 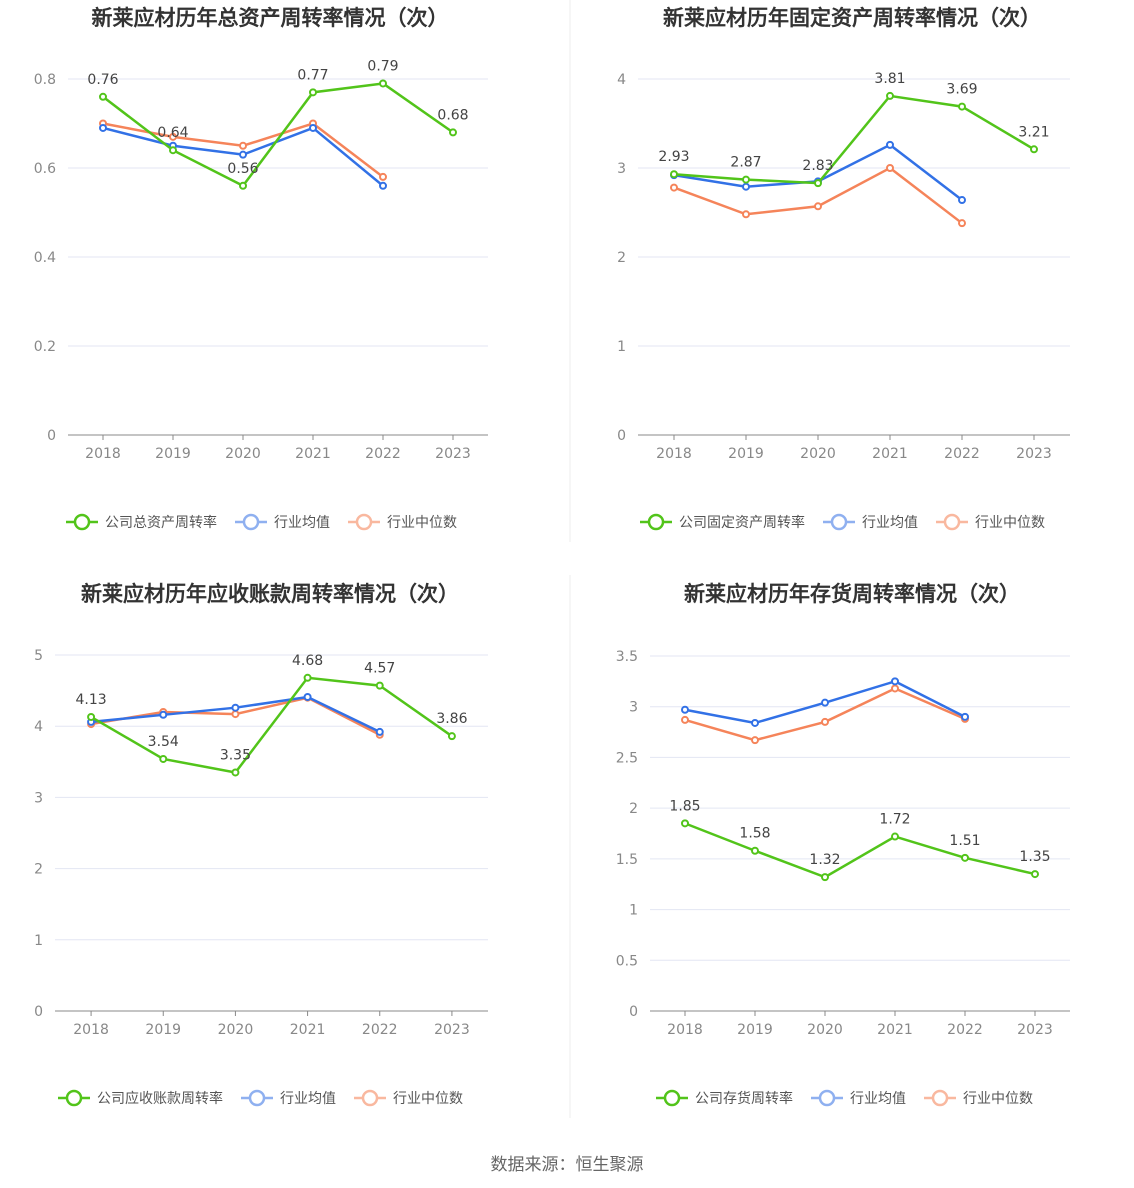 What do you see at coordinates (684, 806) in the screenshot?
I see `data-label: 1.85` at bounding box center [684, 806].